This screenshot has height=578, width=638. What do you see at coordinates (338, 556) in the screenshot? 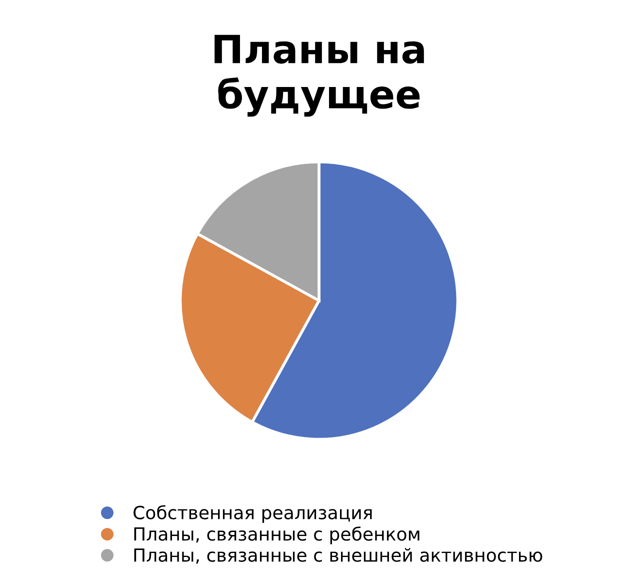
I see `legend-label: Планы, связанные с внешней активностью` at bounding box center [338, 556].